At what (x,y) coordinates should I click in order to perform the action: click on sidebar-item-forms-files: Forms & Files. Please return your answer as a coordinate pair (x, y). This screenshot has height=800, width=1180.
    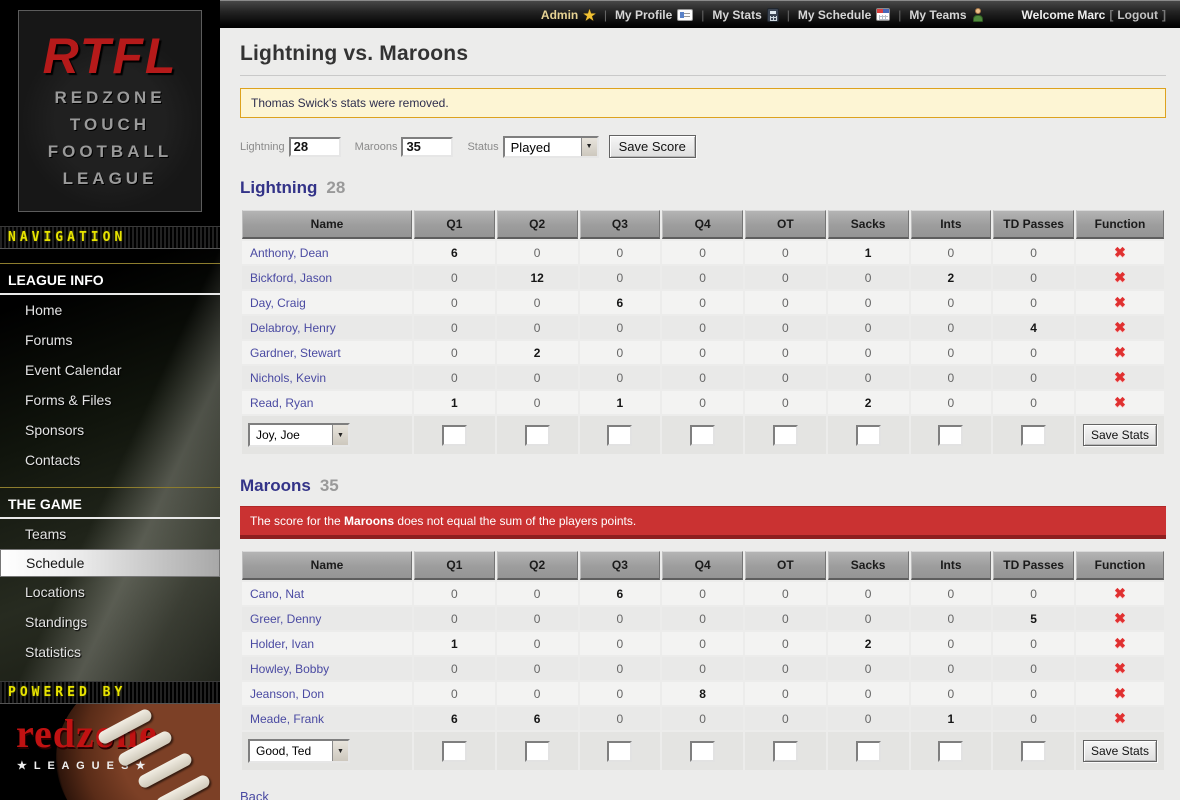
    Looking at the image, I should click on (68, 400).